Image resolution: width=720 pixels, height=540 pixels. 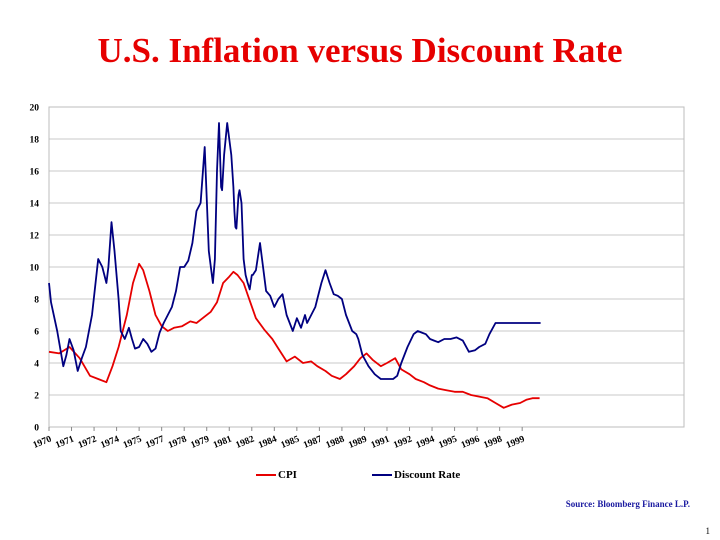 What do you see at coordinates (65, 442) in the screenshot?
I see `x-tick-label-1971: 1971` at bounding box center [65, 442].